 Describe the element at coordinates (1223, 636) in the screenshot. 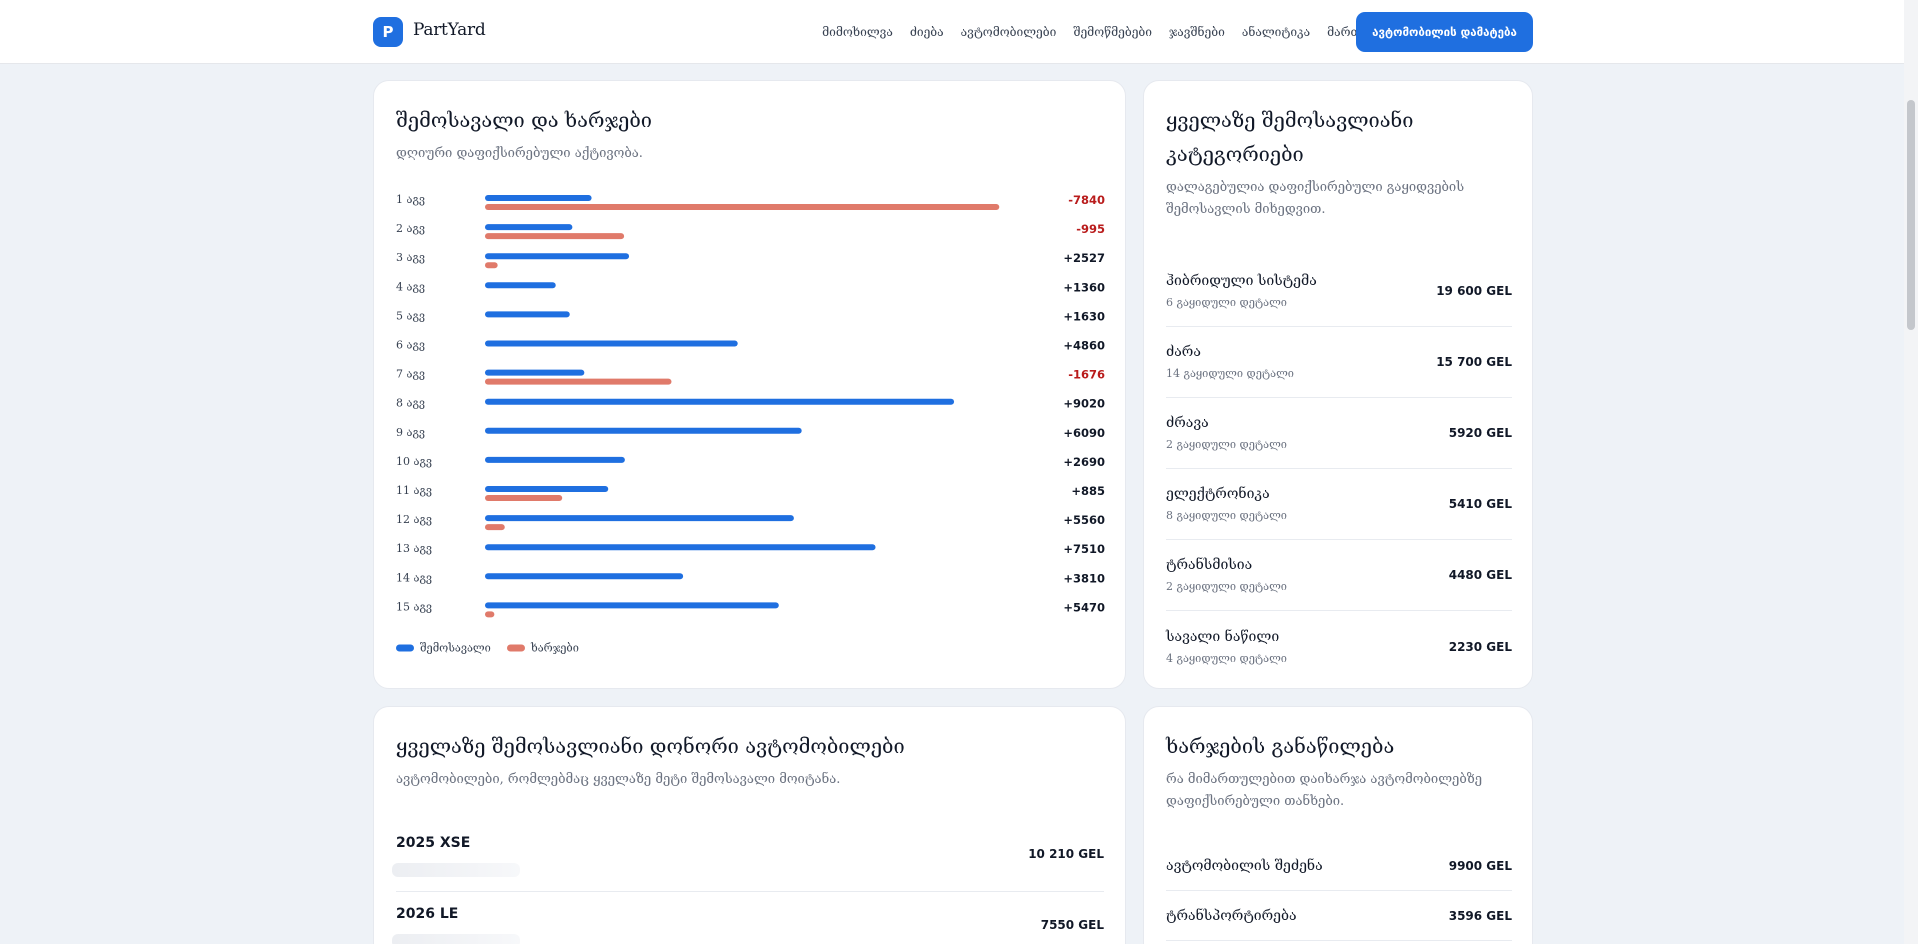

I see `category-name: სავალი ნაწილი` at that location.